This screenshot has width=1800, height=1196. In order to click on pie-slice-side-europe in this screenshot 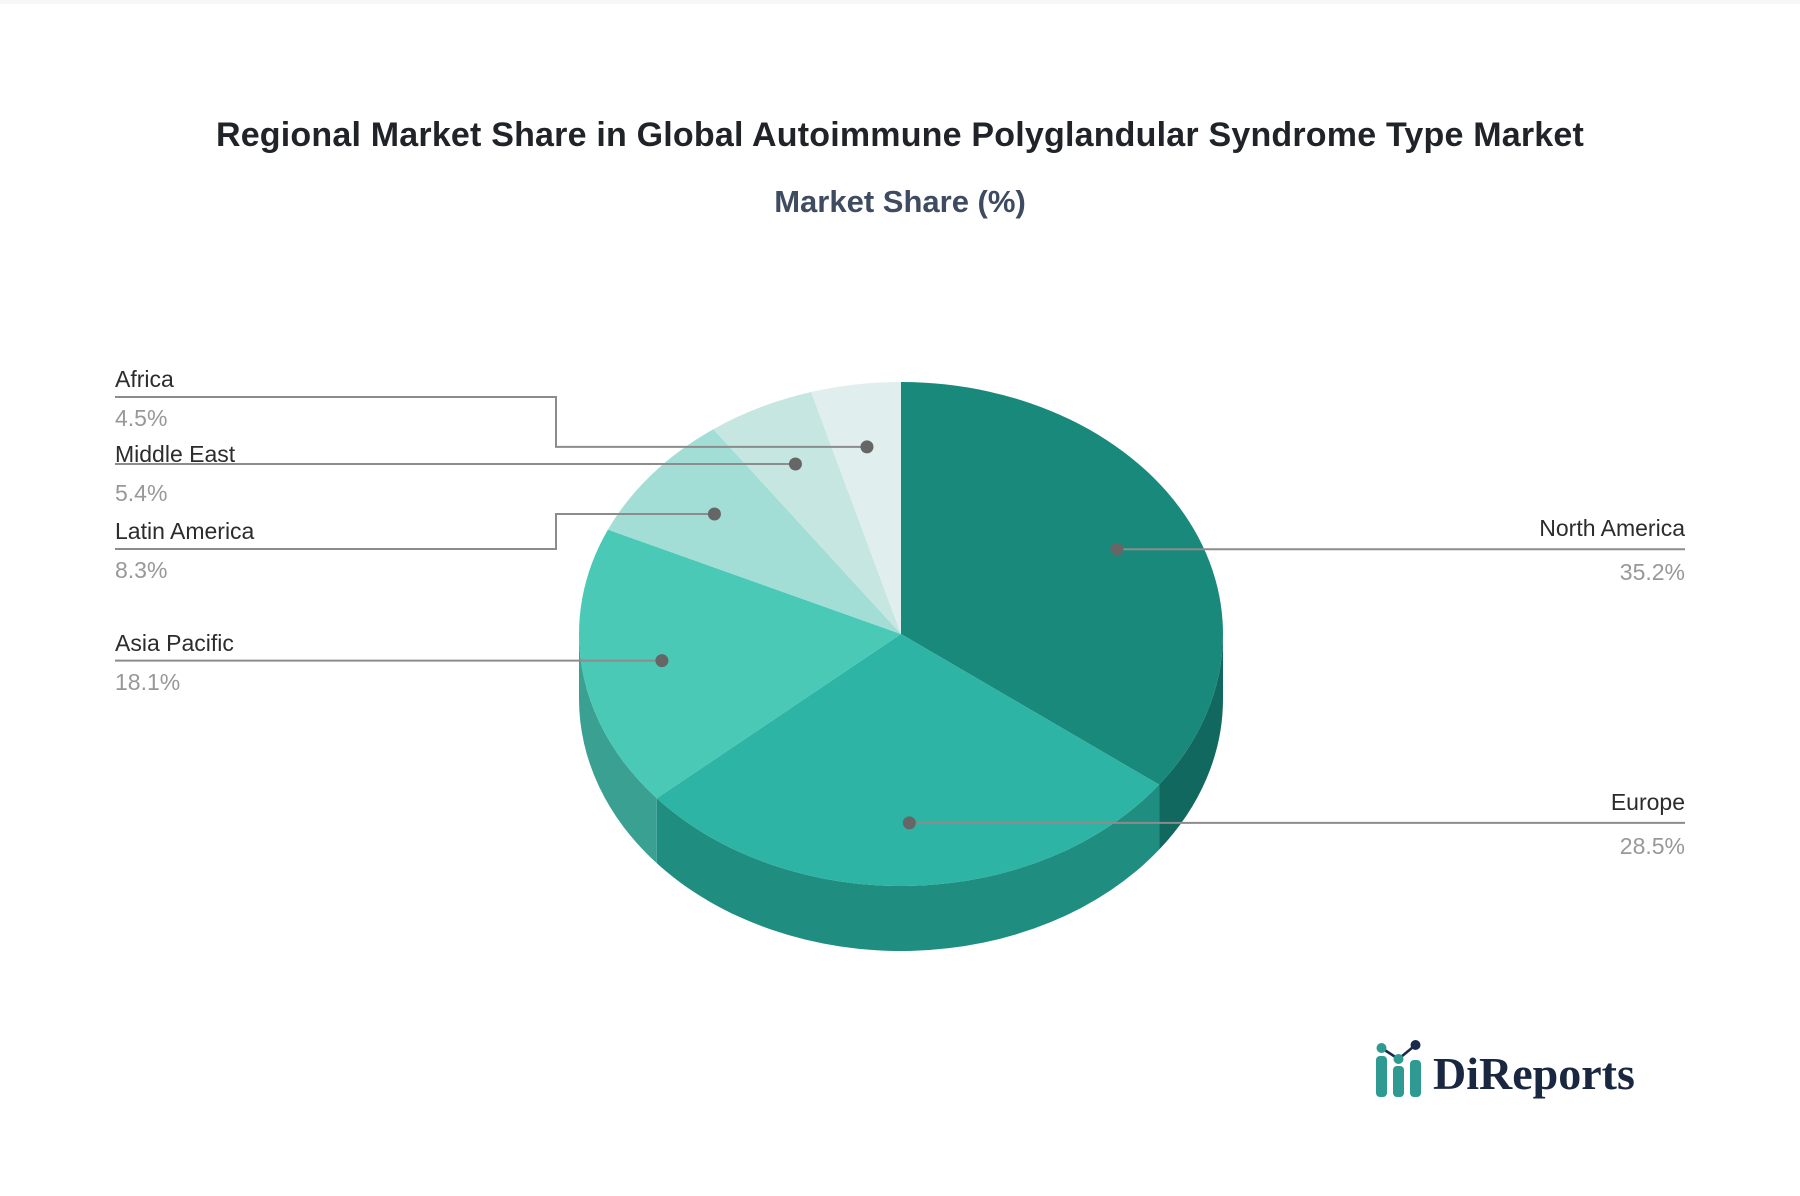, I will do `click(908, 868)`.